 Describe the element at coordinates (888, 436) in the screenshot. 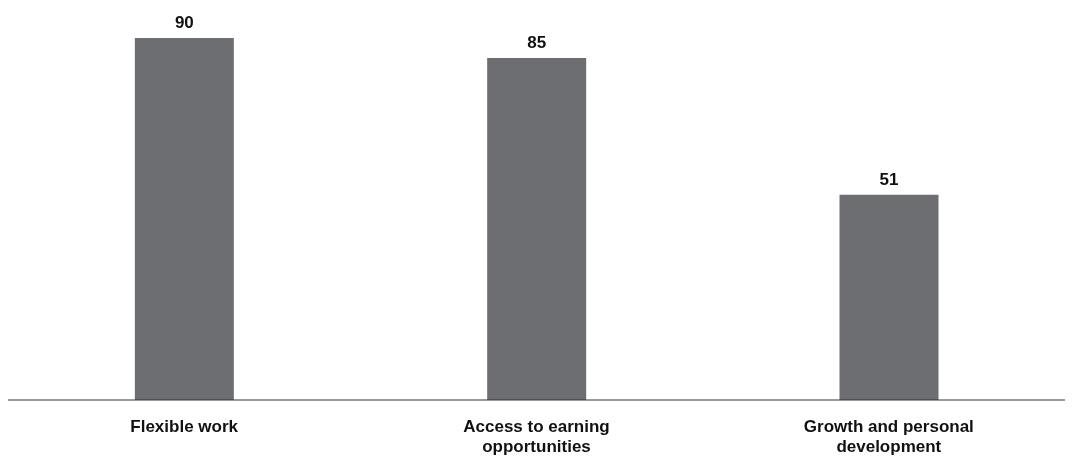

I see `x-tick-label: Growth and personal development` at that location.